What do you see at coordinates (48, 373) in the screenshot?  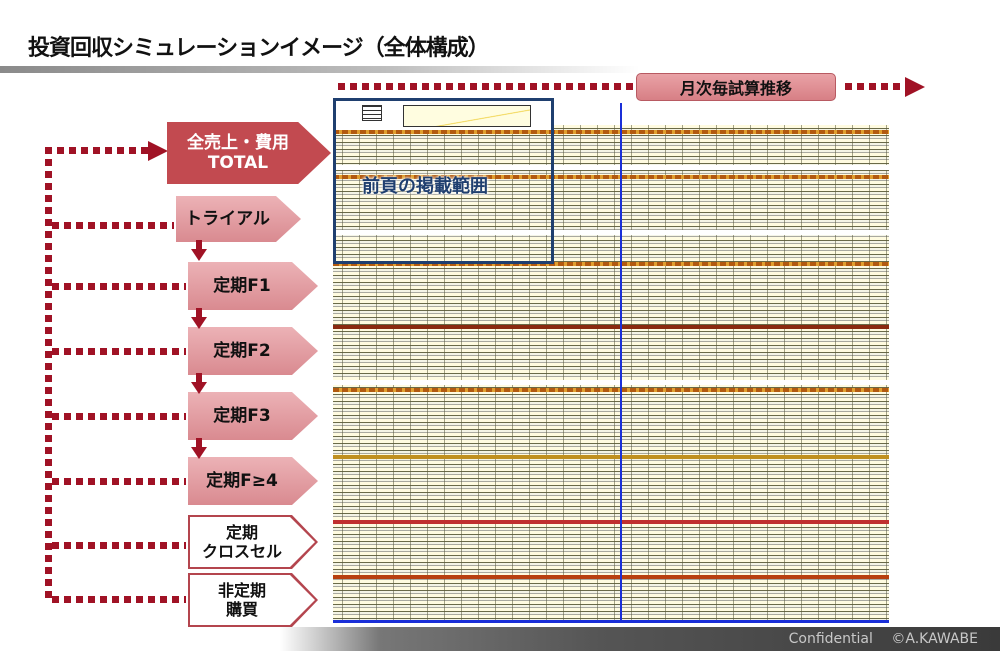 I see `left-dotted-bus` at bounding box center [48, 373].